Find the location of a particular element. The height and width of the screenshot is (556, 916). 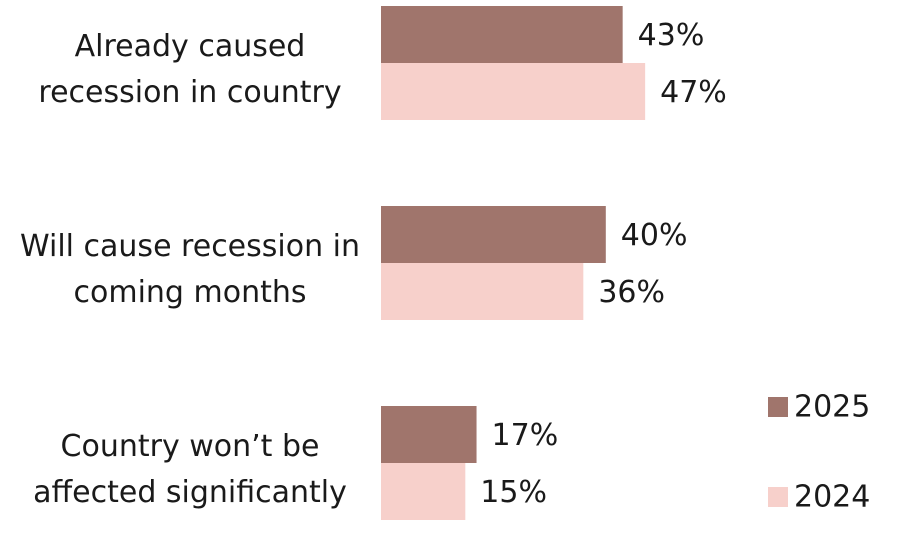

value-label: 43% is located at coordinates (671, 35).